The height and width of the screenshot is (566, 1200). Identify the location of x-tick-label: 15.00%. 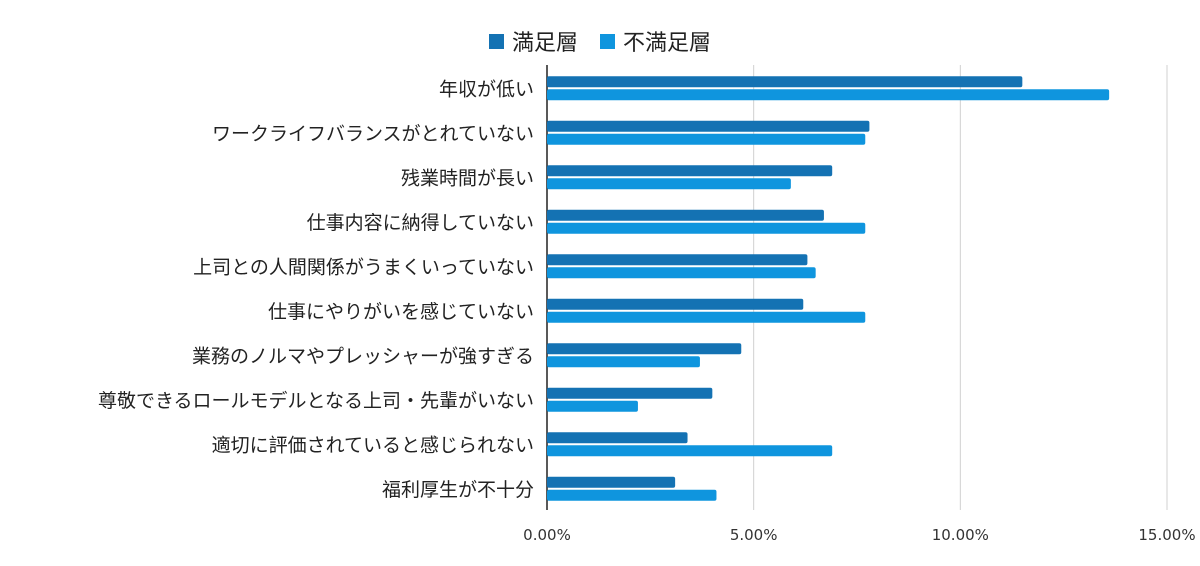
(1166, 535).